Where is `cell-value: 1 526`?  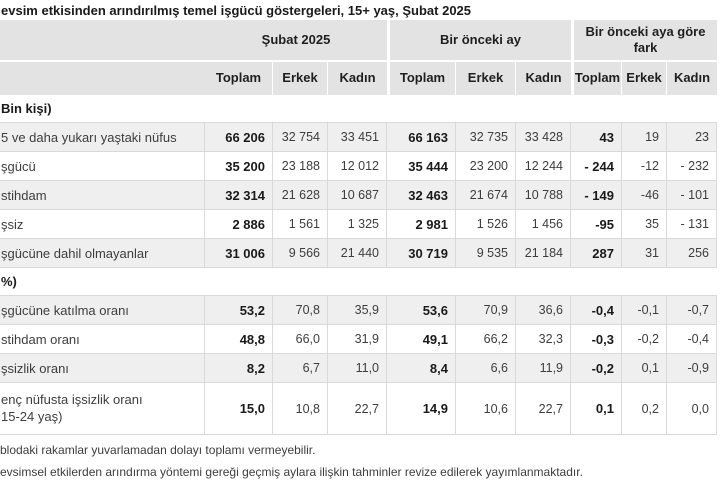
cell-value: 1 526 is located at coordinates (486, 224).